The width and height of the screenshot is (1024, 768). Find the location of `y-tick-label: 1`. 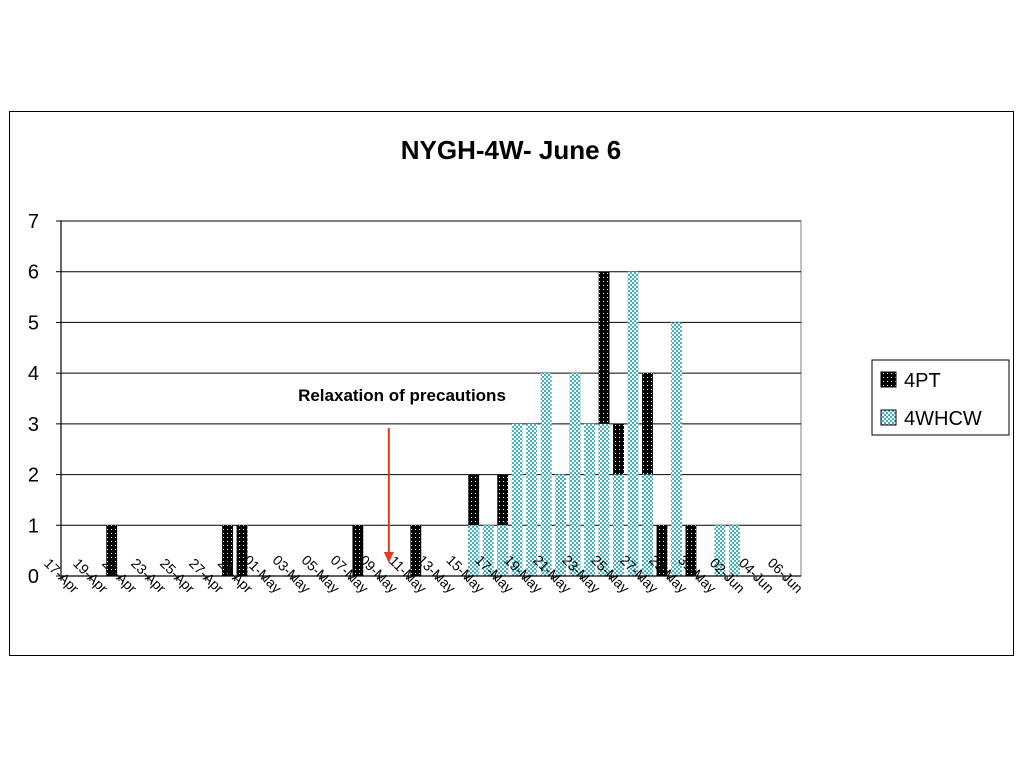

y-tick-label: 1 is located at coordinates (33, 526).